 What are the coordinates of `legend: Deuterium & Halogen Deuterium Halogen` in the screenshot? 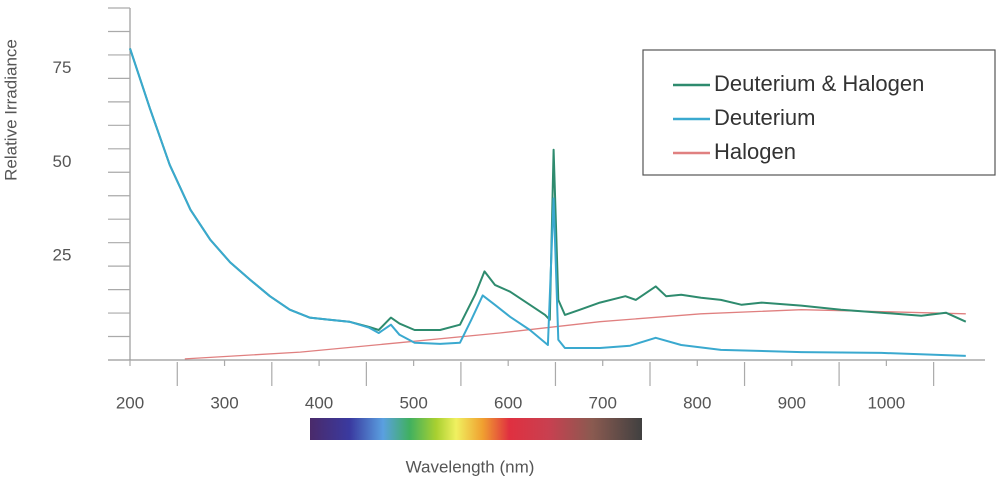 It's located at (819, 112).